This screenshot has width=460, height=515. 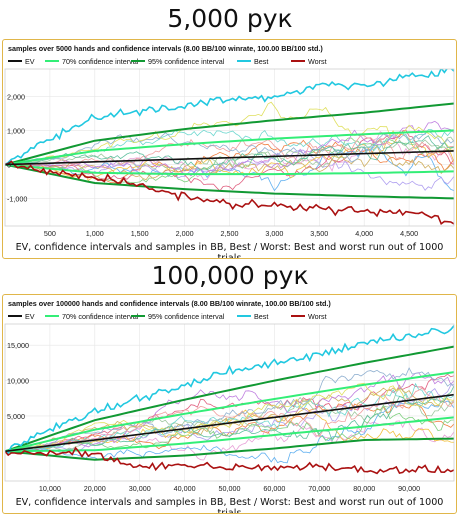 I want to click on y-tick-label: 1,000, so click(x=16, y=130).